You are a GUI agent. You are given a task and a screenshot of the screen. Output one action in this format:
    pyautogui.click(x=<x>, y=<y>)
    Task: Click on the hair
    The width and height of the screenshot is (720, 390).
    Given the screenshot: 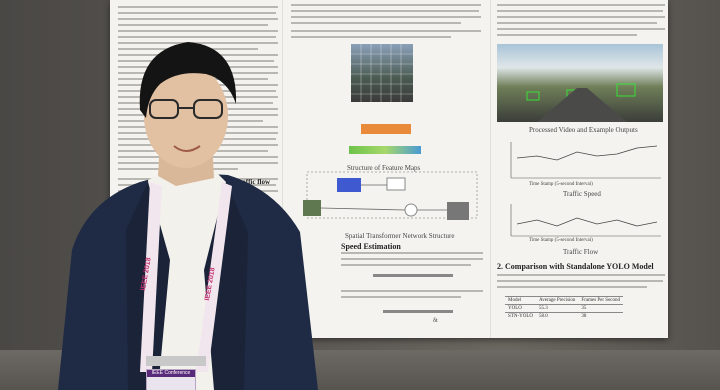 What is the action you would take?
    pyautogui.click(x=188, y=80)
    